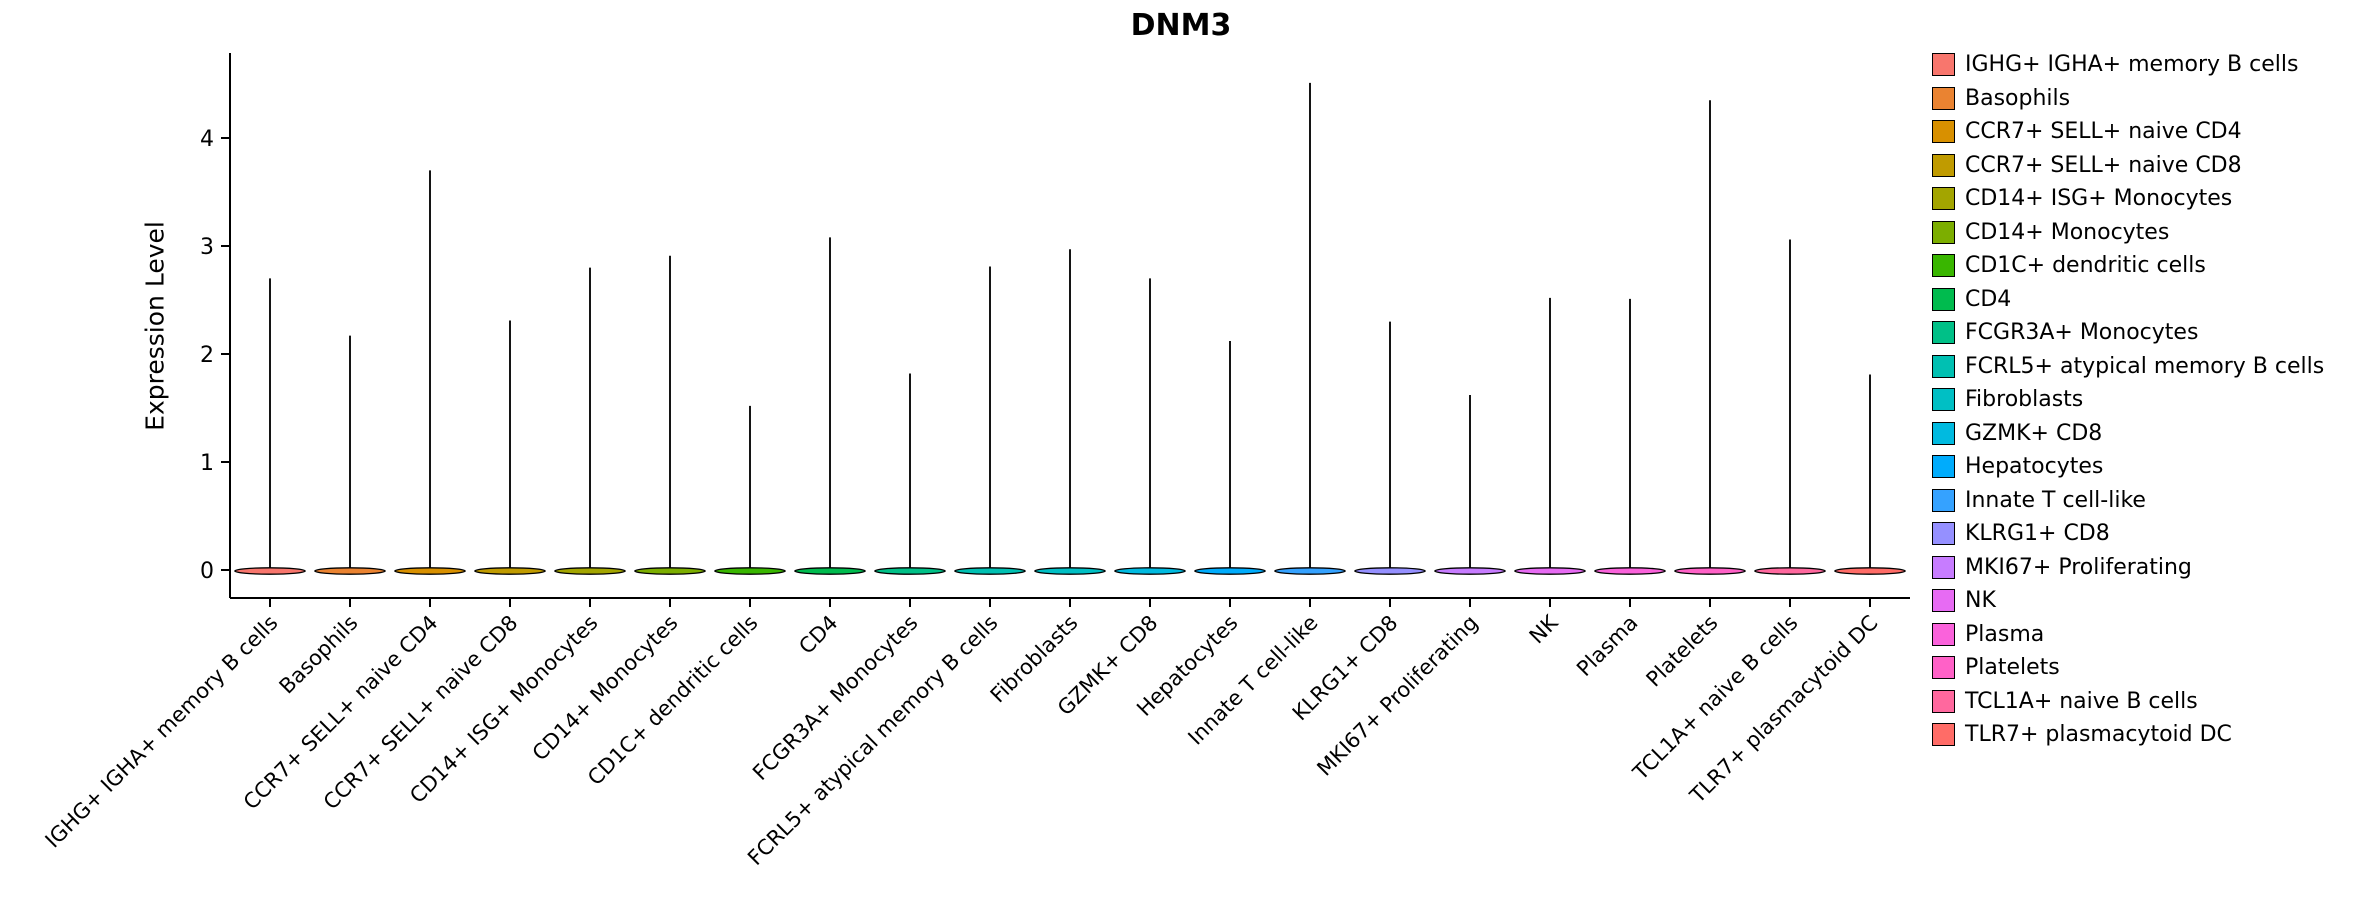 This screenshot has height=900, width=2362. Describe the element at coordinates (2034, 433) in the screenshot. I see `legend-label: GZMK+ CD8` at that location.